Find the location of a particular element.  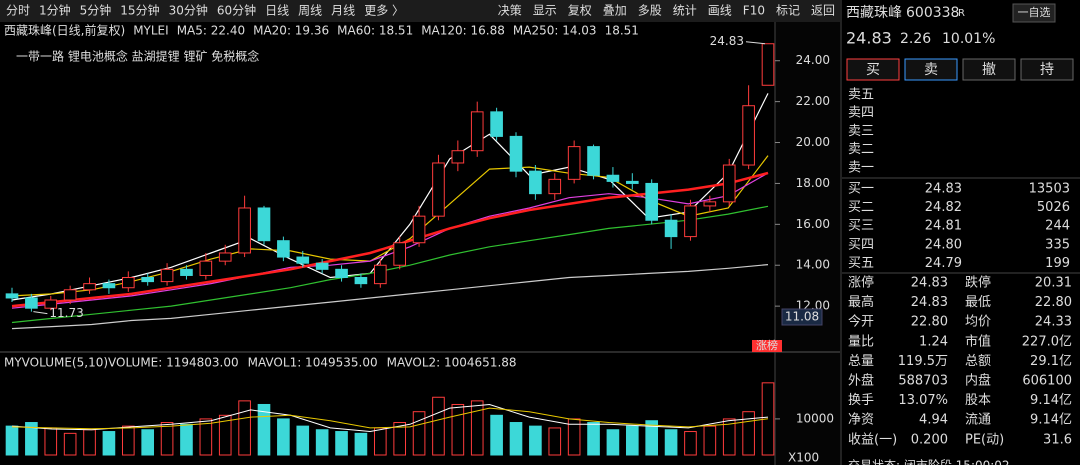

tool-button: 多股 is located at coordinates (650, 11).